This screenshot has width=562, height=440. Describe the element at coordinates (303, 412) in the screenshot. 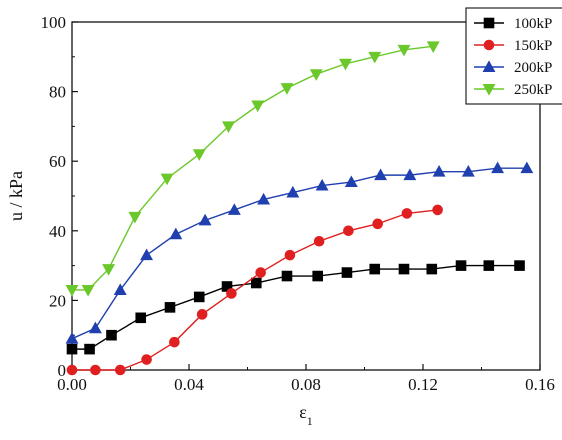

I see `x-axis-title-symbol: ε` at that location.